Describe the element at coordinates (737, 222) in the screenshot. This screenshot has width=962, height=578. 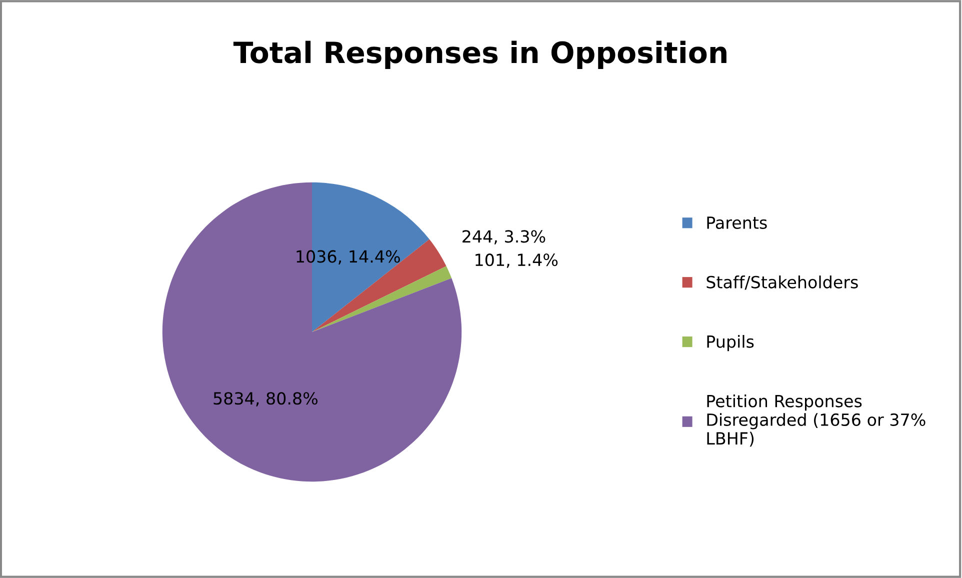
I see `legend-label: Parents` at that location.